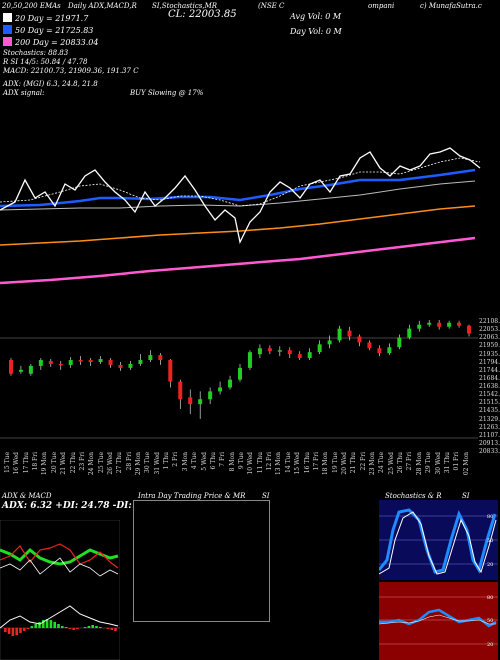  Describe the element at coordinates (489, 346) in the screenshot. I see `price-axis-label: 21959.5` at that location.